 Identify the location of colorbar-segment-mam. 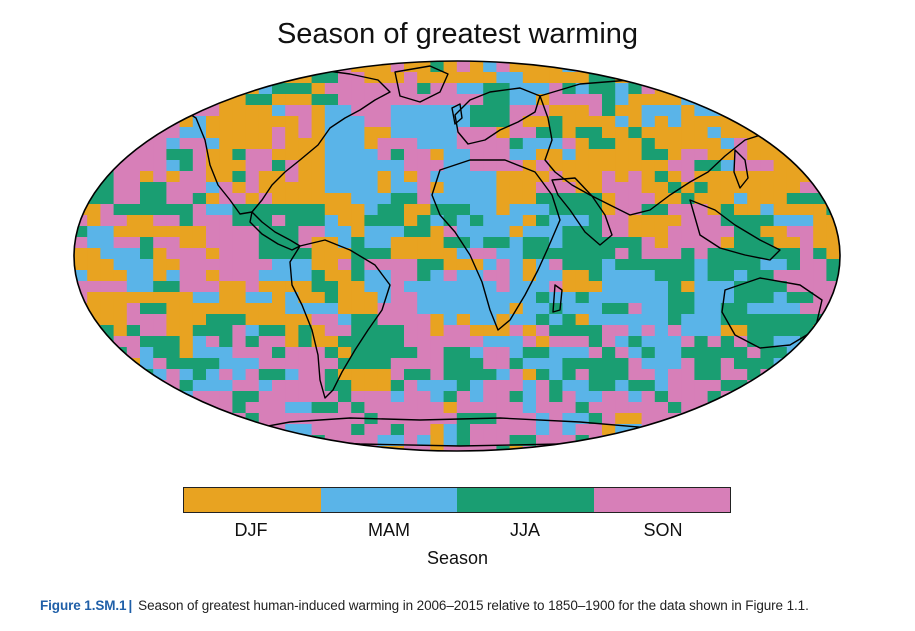
(388, 500).